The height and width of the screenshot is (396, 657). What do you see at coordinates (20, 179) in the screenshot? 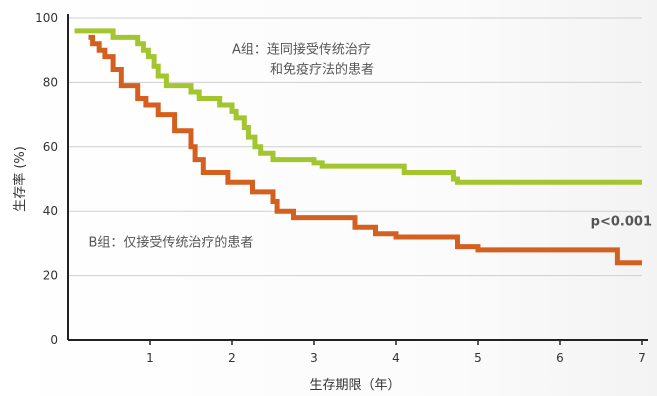
I see `y-axis-title: 生存率 (%)` at bounding box center [20, 179].